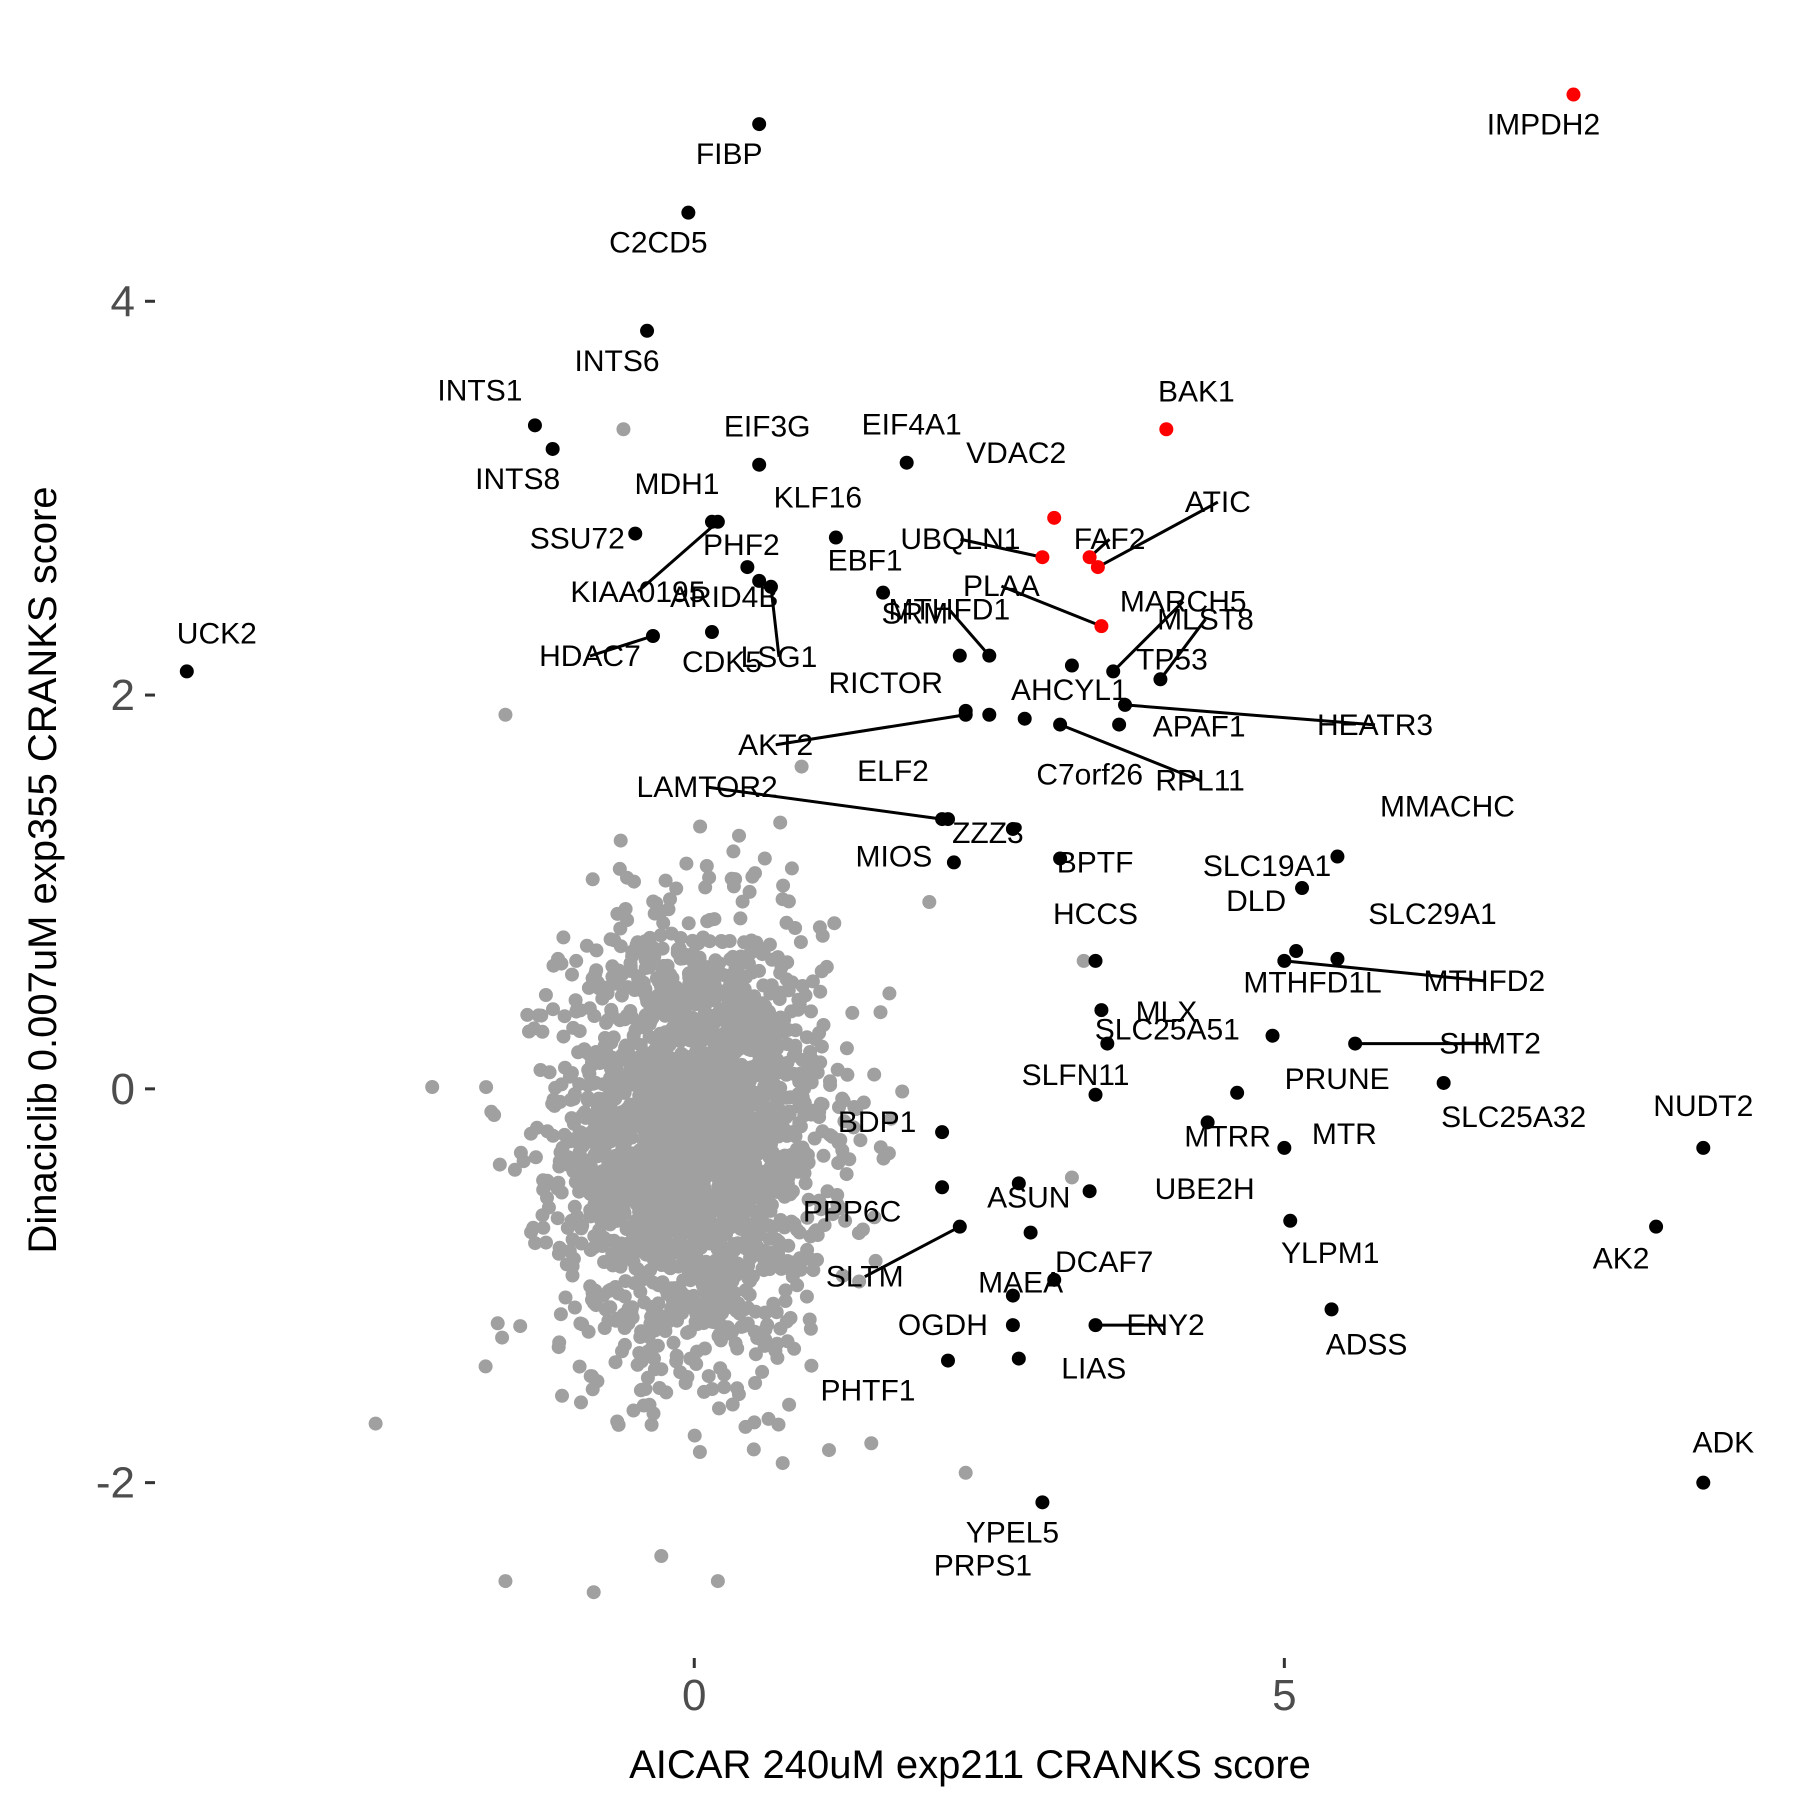  Describe the element at coordinates (1042, 1502) in the screenshot. I see `point-ypel5` at that location.